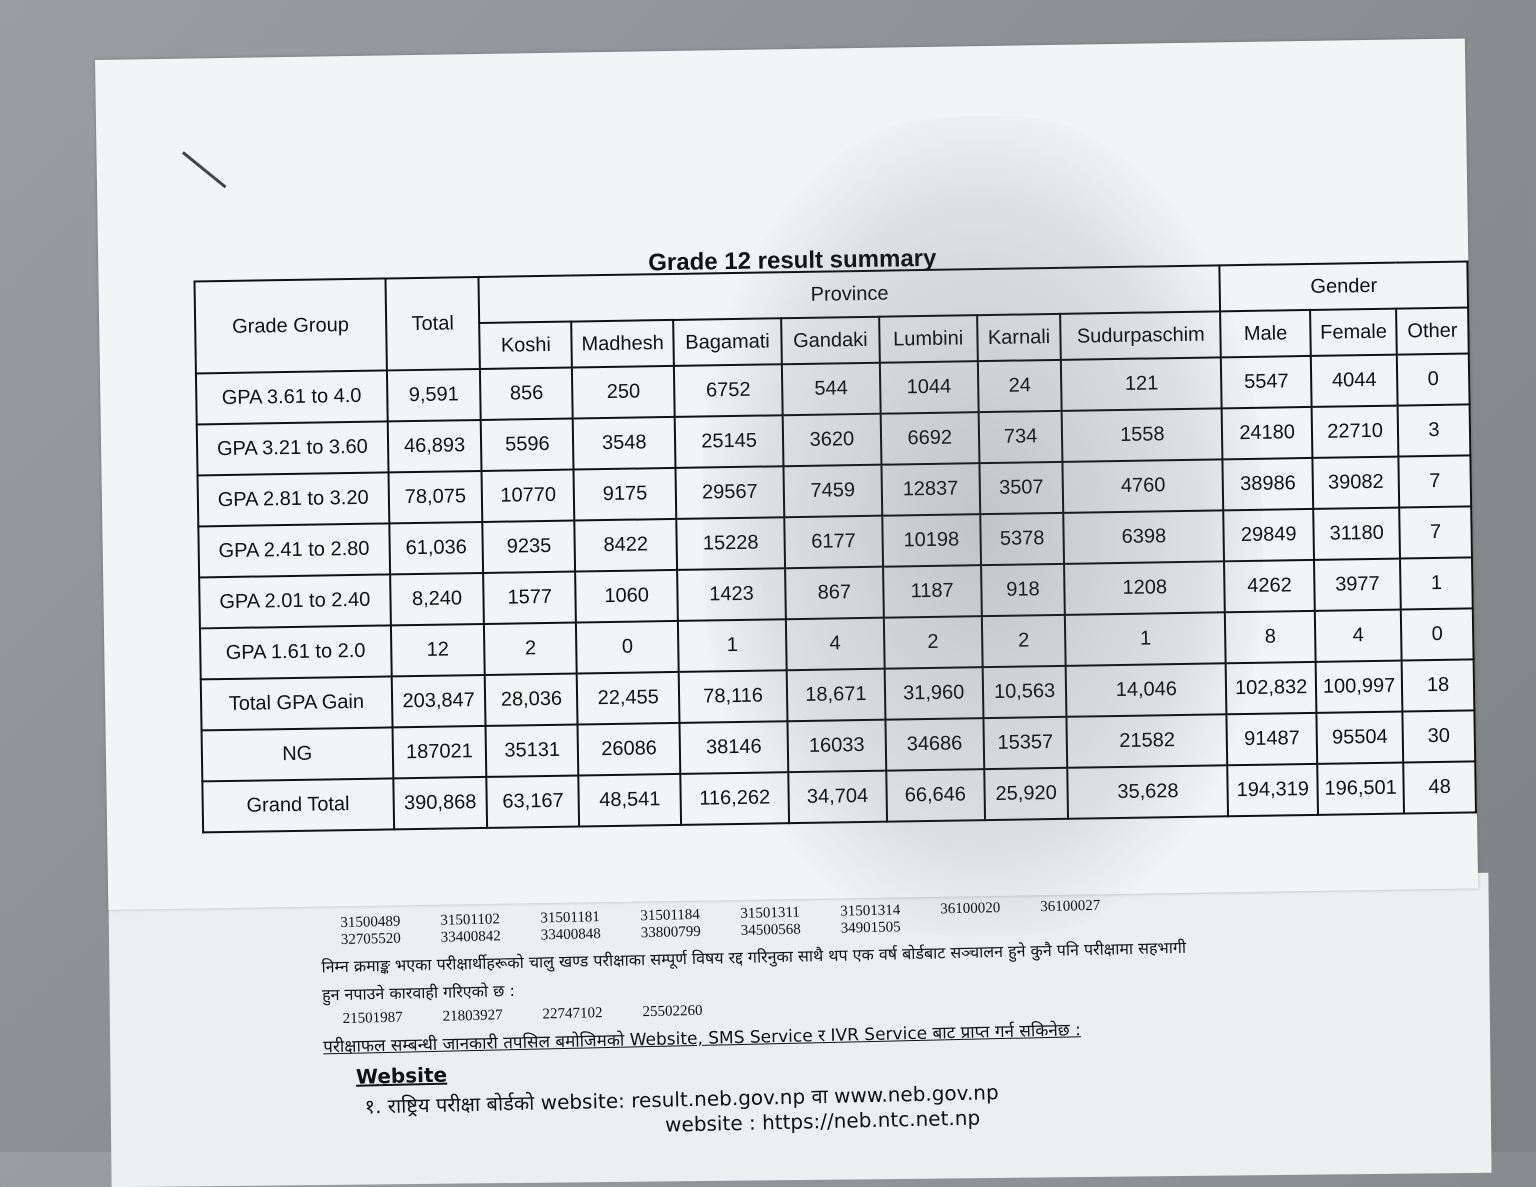 The width and height of the screenshot is (1536, 1187). What do you see at coordinates (727, 342) in the screenshot?
I see `header-province-bagamati: Bagamati` at bounding box center [727, 342].